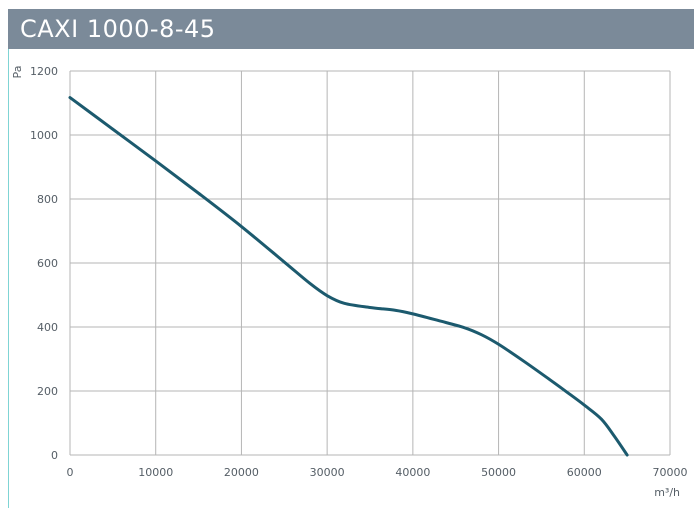 The height and width of the screenshot is (508, 694). I want to click on y-tick-label: 600, so click(47, 263).